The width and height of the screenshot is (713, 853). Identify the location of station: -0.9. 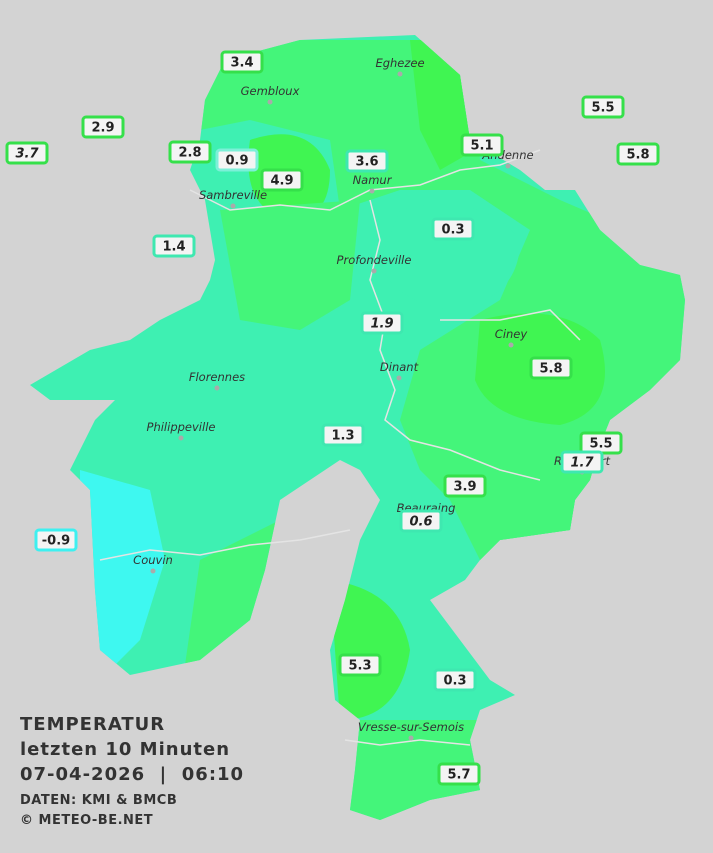
(56, 540).